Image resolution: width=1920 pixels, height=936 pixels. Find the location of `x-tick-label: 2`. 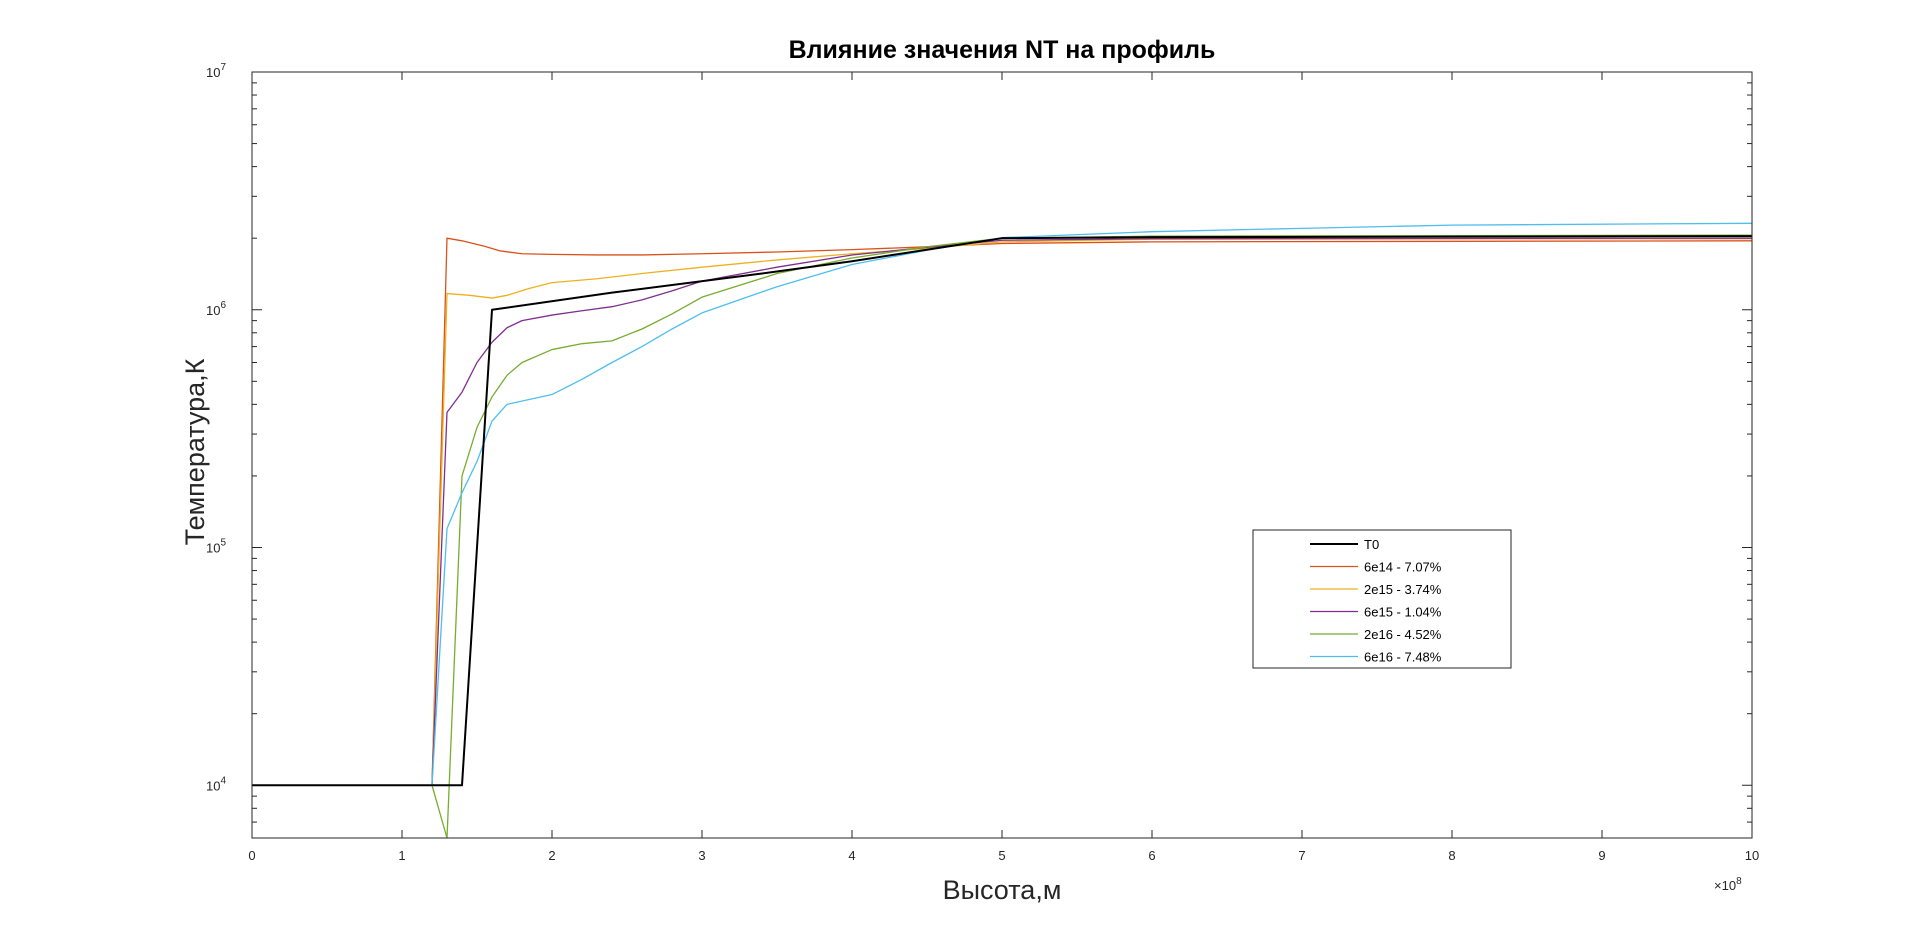

x-tick-label: 2 is located at coordinates (551, 855).